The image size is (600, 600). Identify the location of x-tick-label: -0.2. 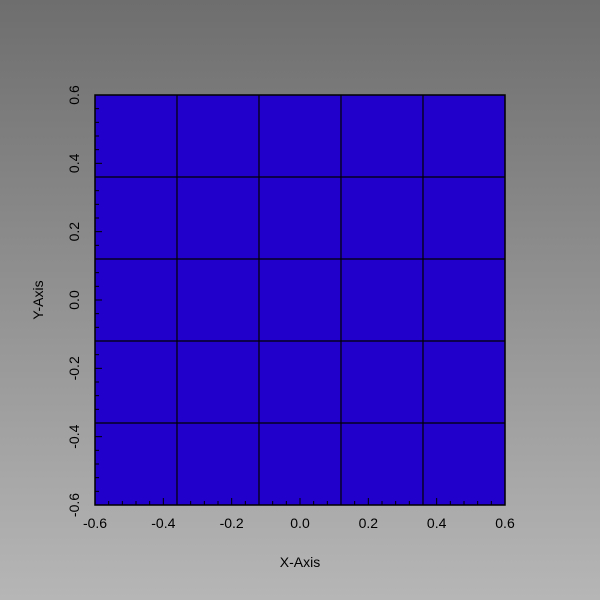
(232, 523).